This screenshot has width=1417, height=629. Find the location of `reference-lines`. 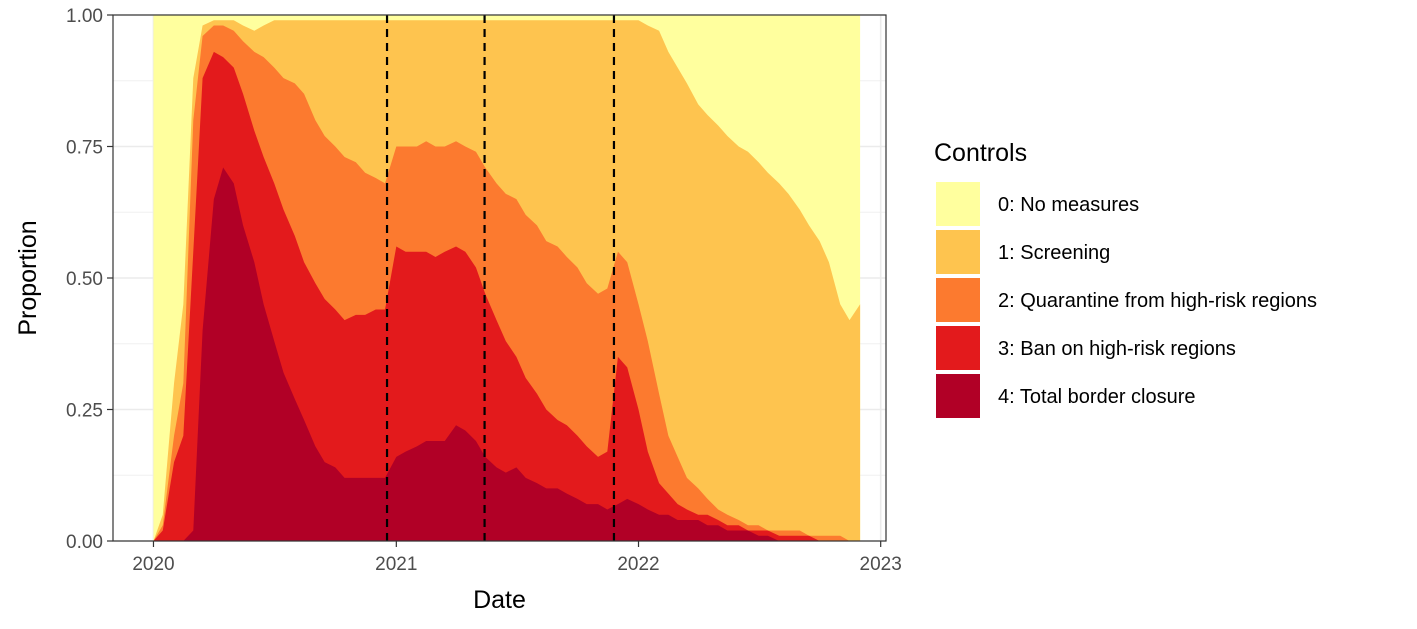

reference-lines is located at coordinates (500, 278).